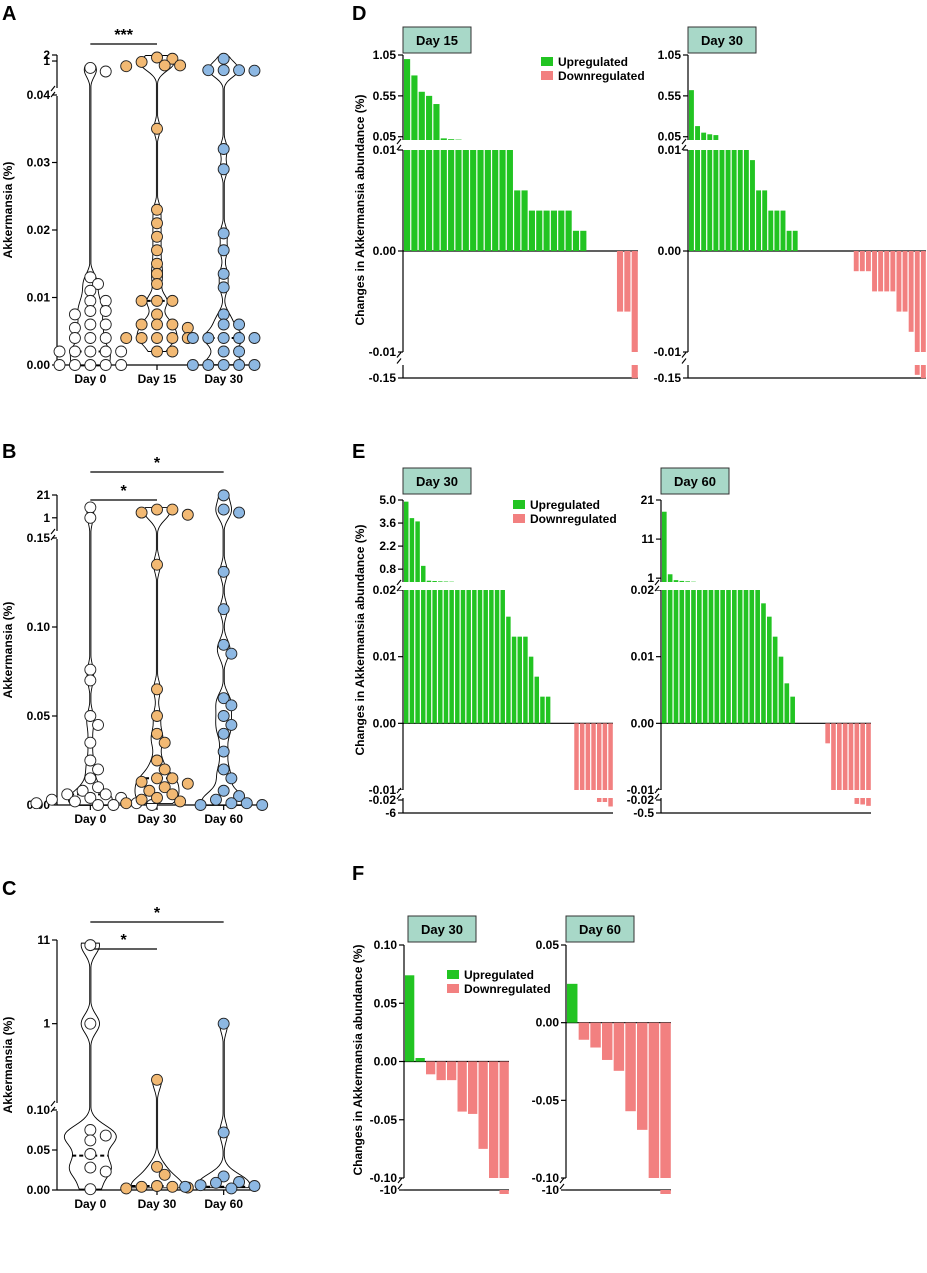 The image size is (927, 1273). What do you see at coordinates (157, 379) in the screenshot?
I see `x-tick-label: Day 15` at bounding box center [157, 379].